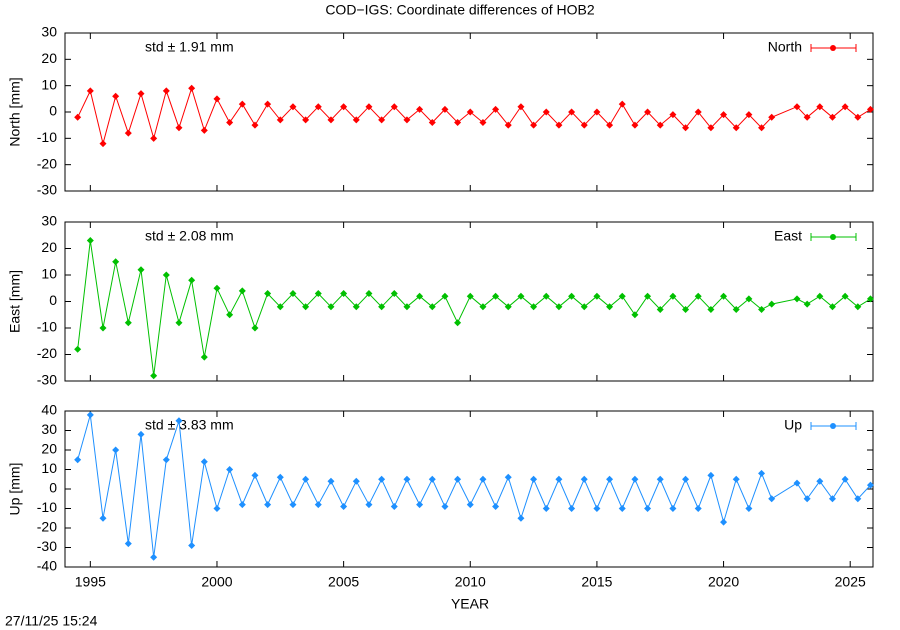  What do you see at coordinates (833, 237) in the screenshot?
I see `legend-swatch` at bounding box center [833, 237].